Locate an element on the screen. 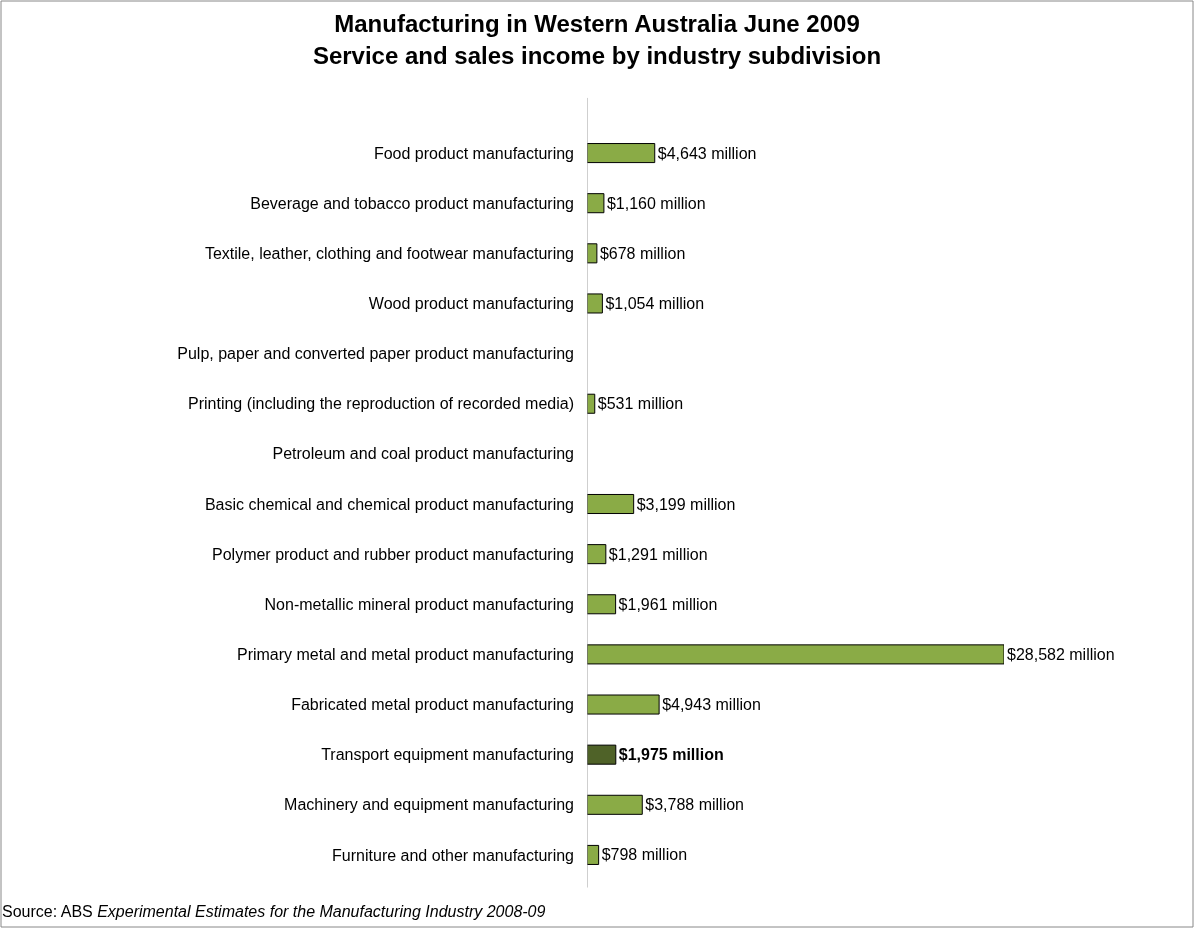  y-tick-label: Transport equipment manufacturing is located at coordinates (447, 755).